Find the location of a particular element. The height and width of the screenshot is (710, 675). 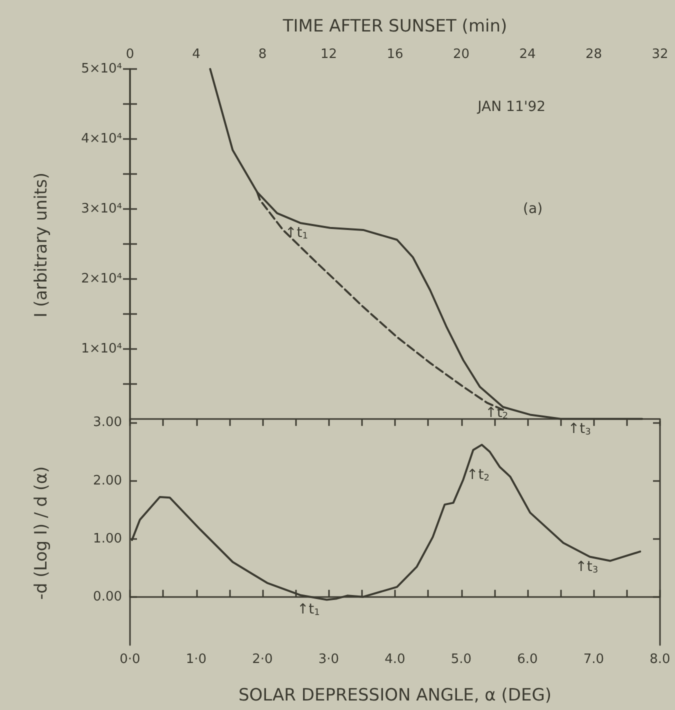

y-axis-title: I (arbitrary units) is located at coordinates (42, 245).